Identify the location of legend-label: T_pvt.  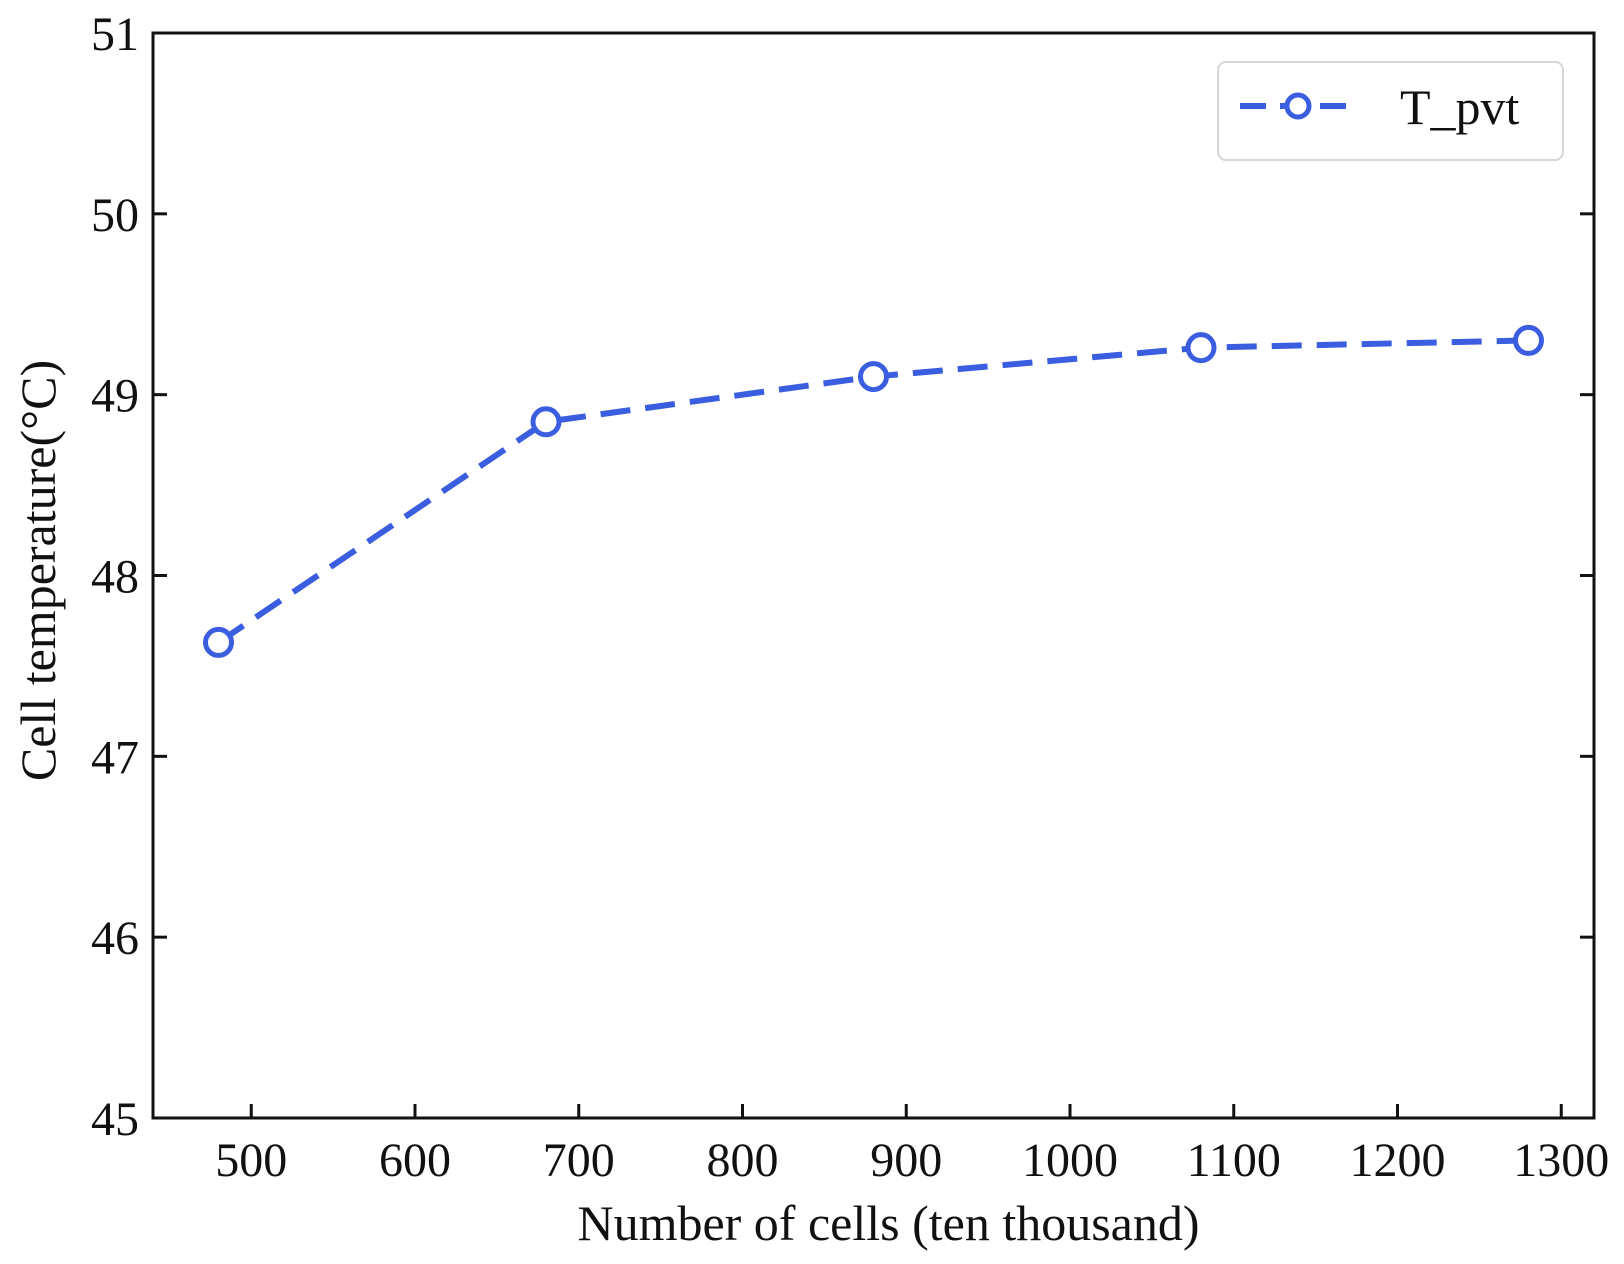
(1460, 107).